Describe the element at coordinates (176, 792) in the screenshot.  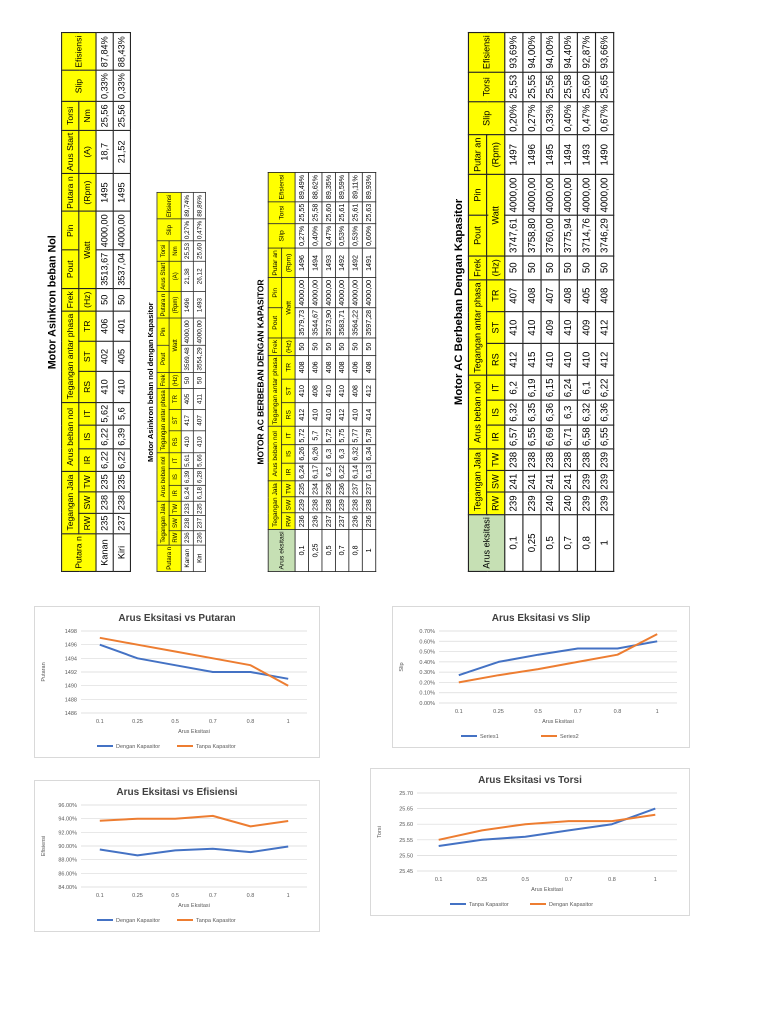
I see `chart-title: Arus Eksitasi vs Efisiensi` at that location.